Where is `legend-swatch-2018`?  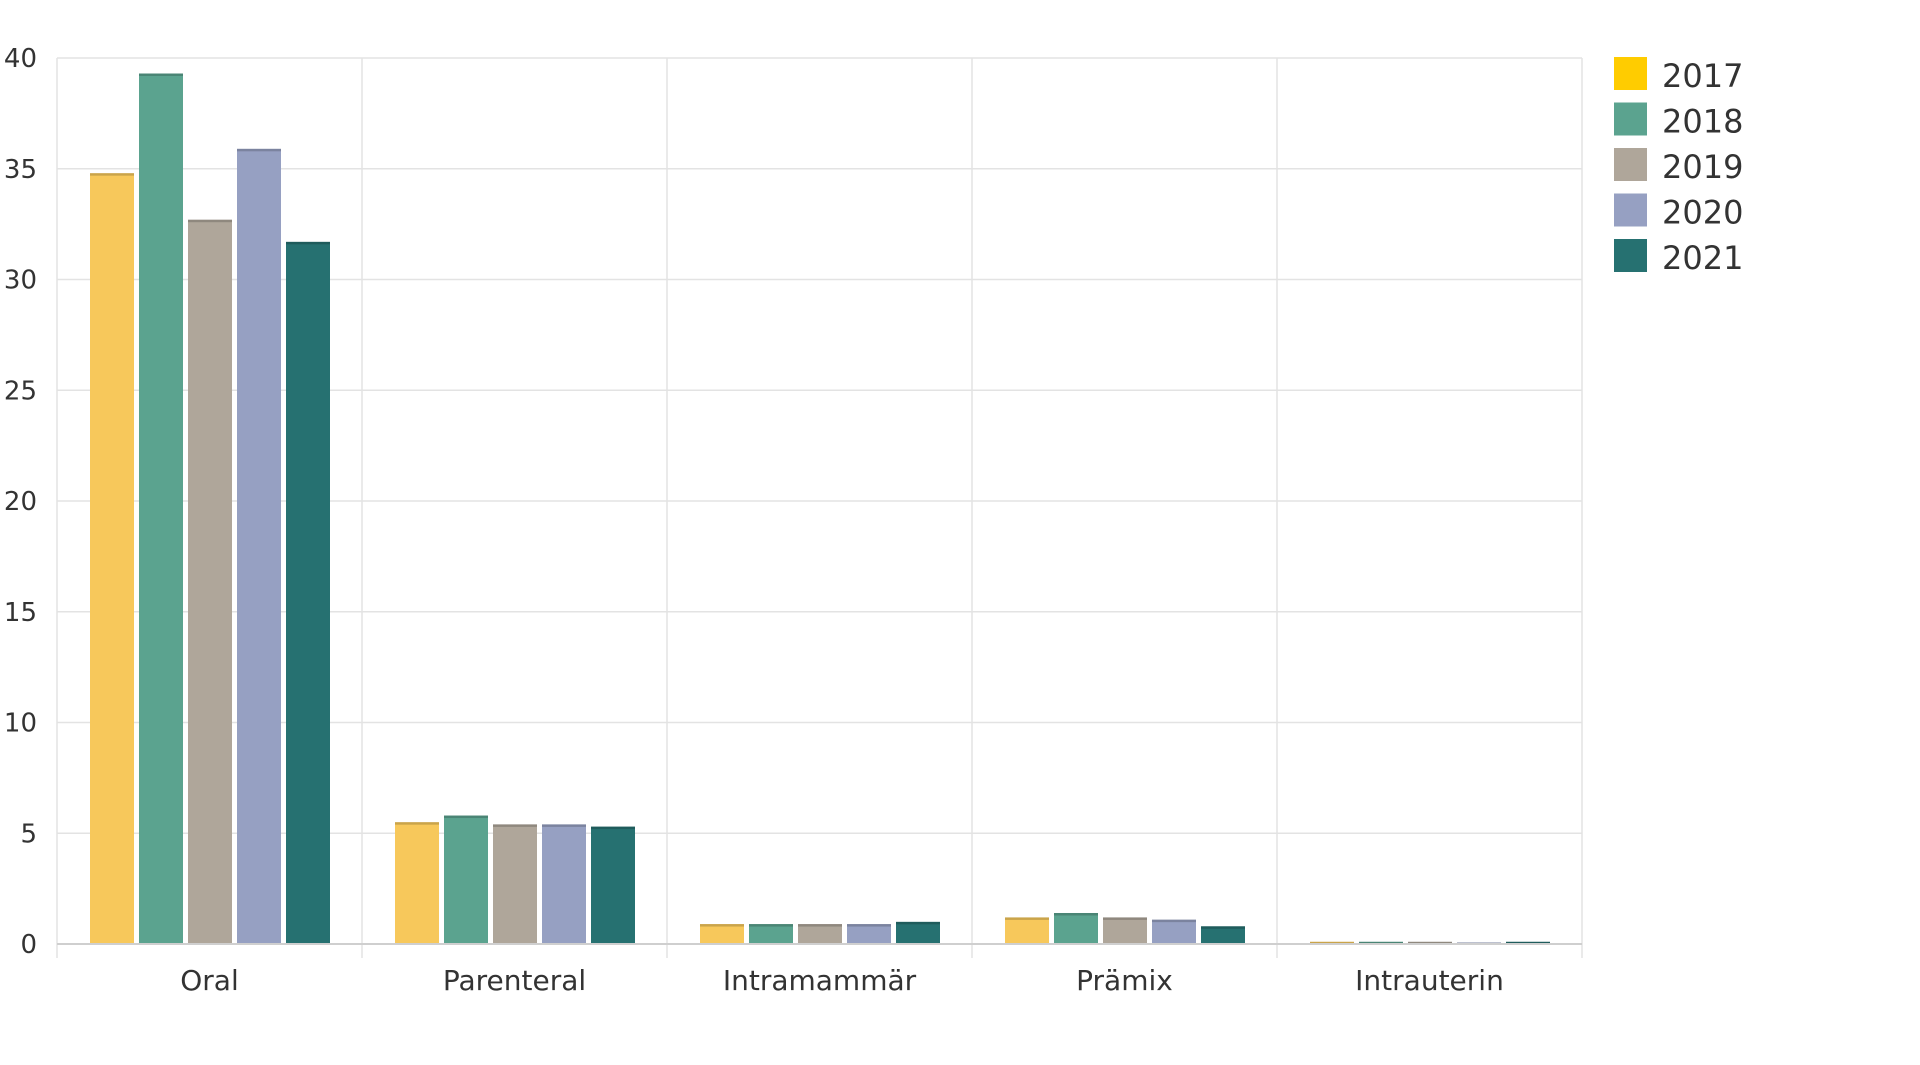
legend-swatch-2018 is located at coordinates (1630, 119).